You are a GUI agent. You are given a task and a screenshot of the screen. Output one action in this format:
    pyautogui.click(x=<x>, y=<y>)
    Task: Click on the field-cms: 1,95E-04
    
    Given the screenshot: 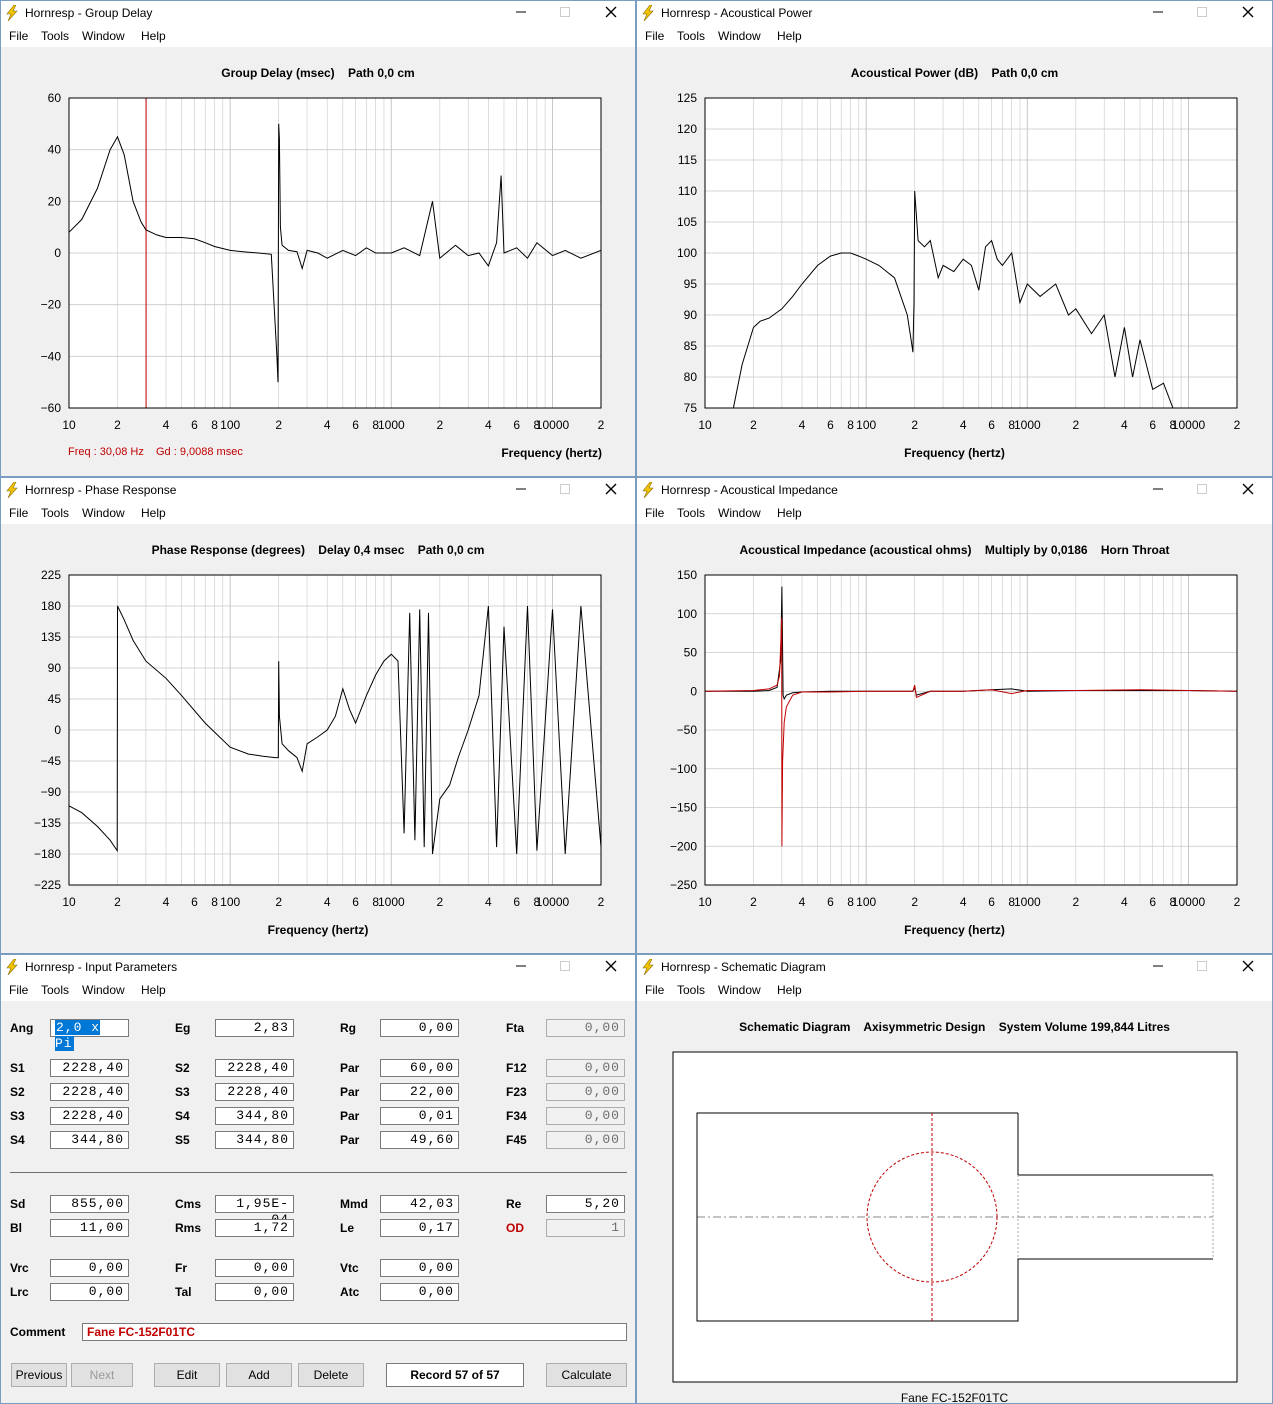 What is the action you would take?
    pyautogui.click(x=254, y=1211)
    